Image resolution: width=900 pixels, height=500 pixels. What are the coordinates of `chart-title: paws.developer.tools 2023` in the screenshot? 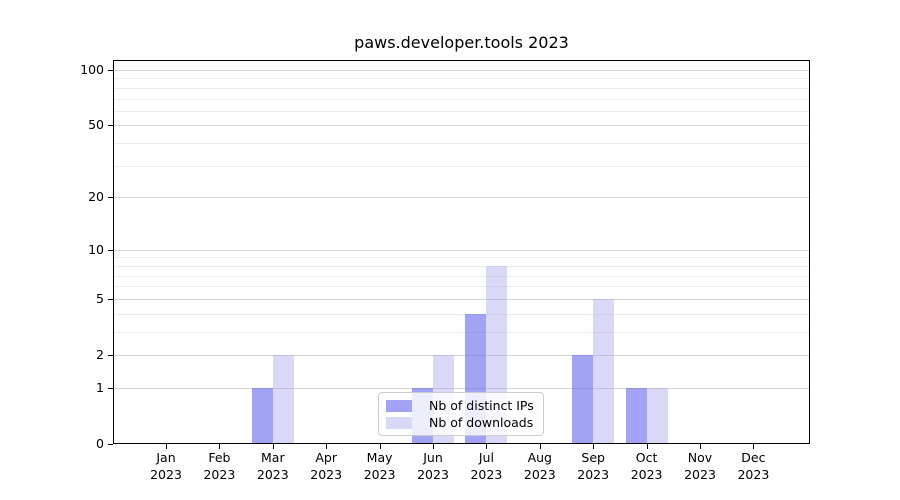 It's located at (461, 42).